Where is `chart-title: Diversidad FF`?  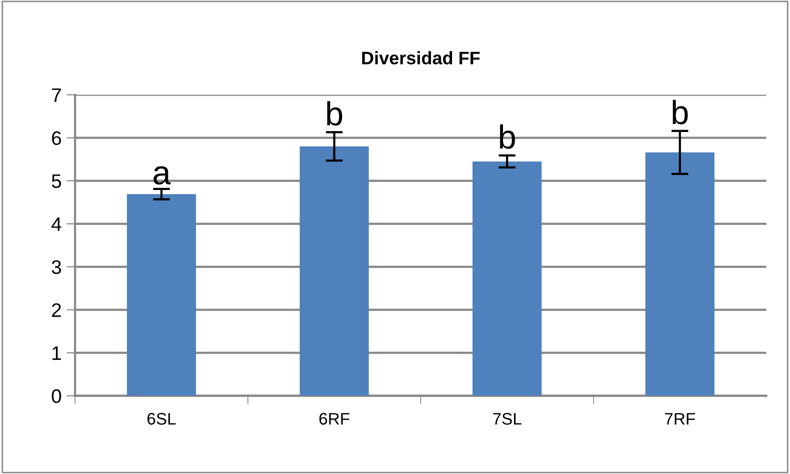
chart-title: Diversidad FF is located at coordinates (421, 57).